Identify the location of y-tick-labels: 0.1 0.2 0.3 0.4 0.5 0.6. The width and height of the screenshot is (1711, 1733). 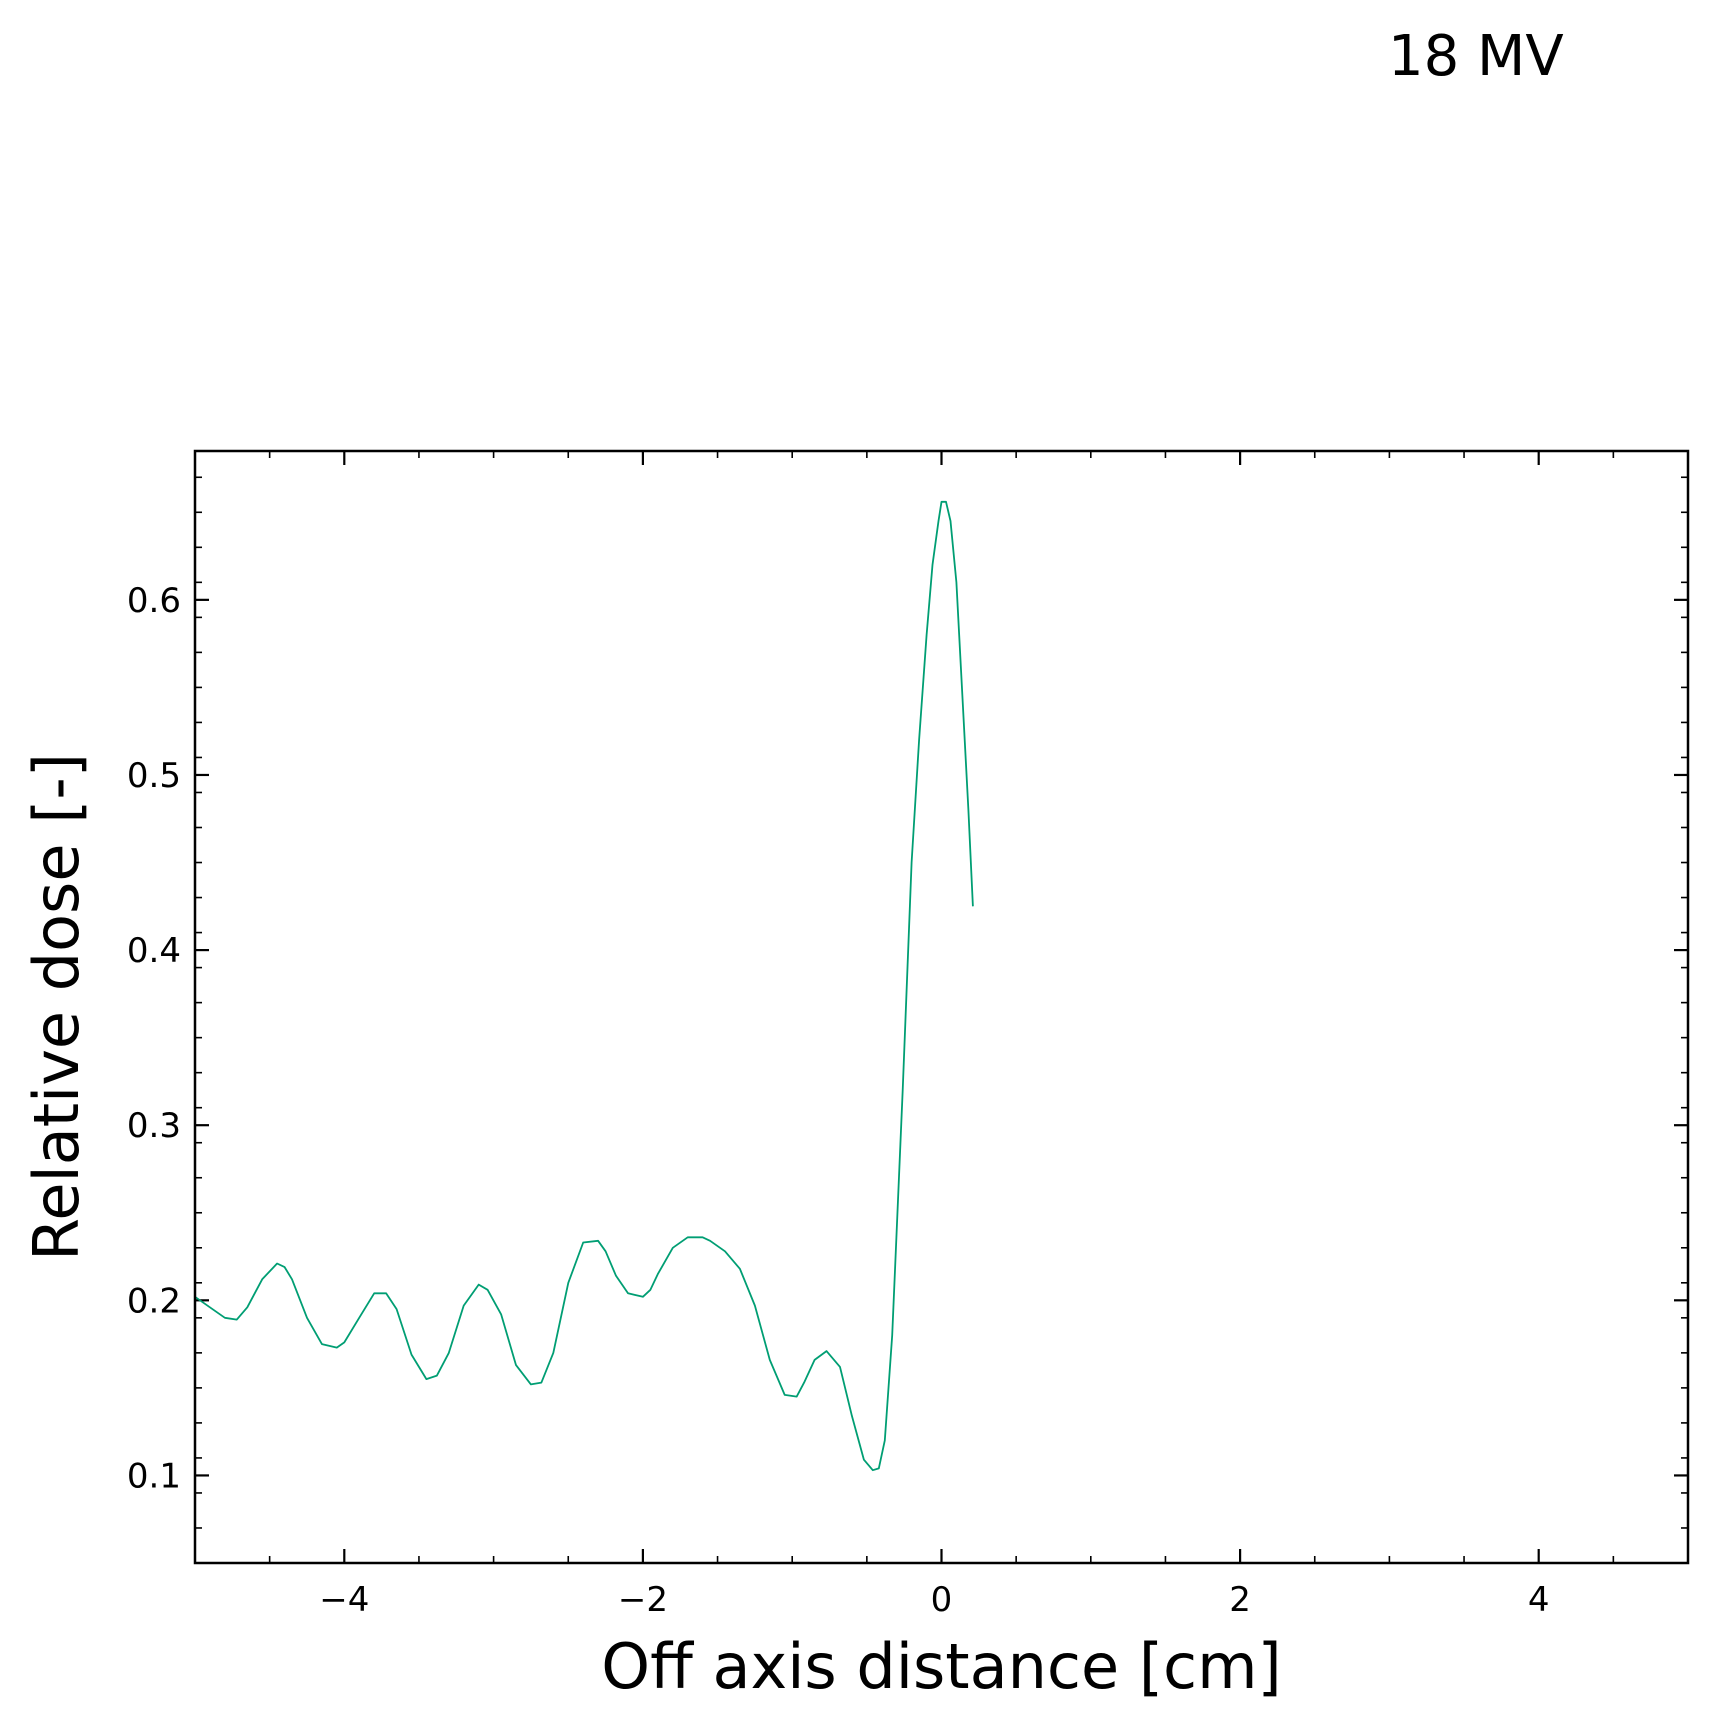
(154, 1039).